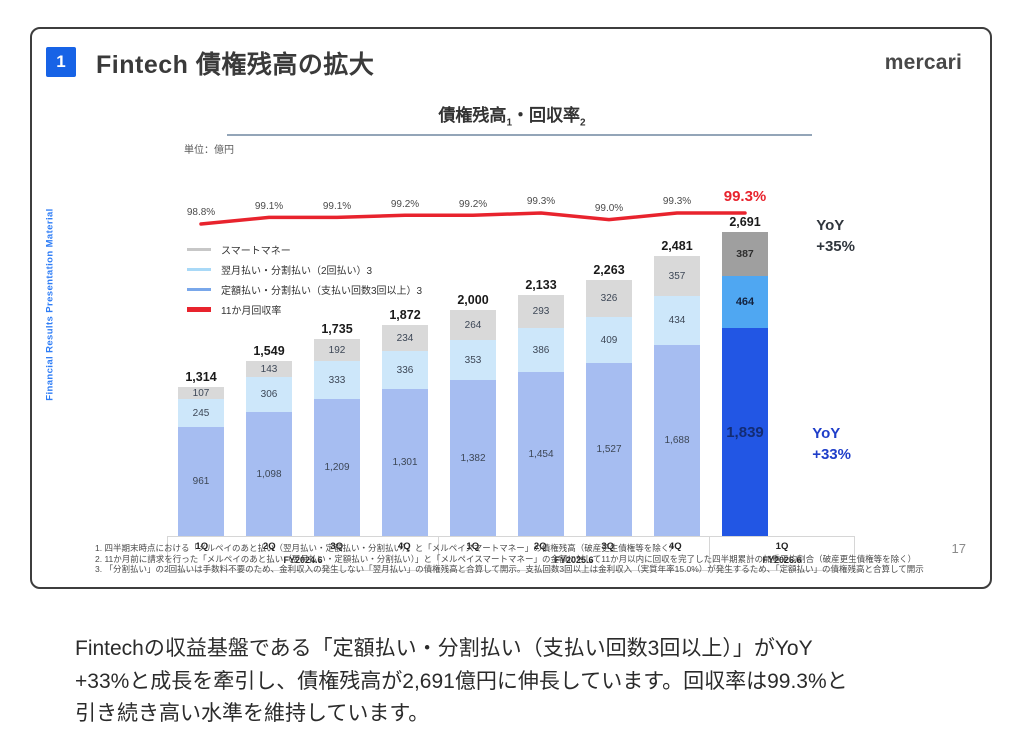 This screenshot has width=1024, height=740. I want to click on bar-stack: 234 336 1,301, so click(405, 431).